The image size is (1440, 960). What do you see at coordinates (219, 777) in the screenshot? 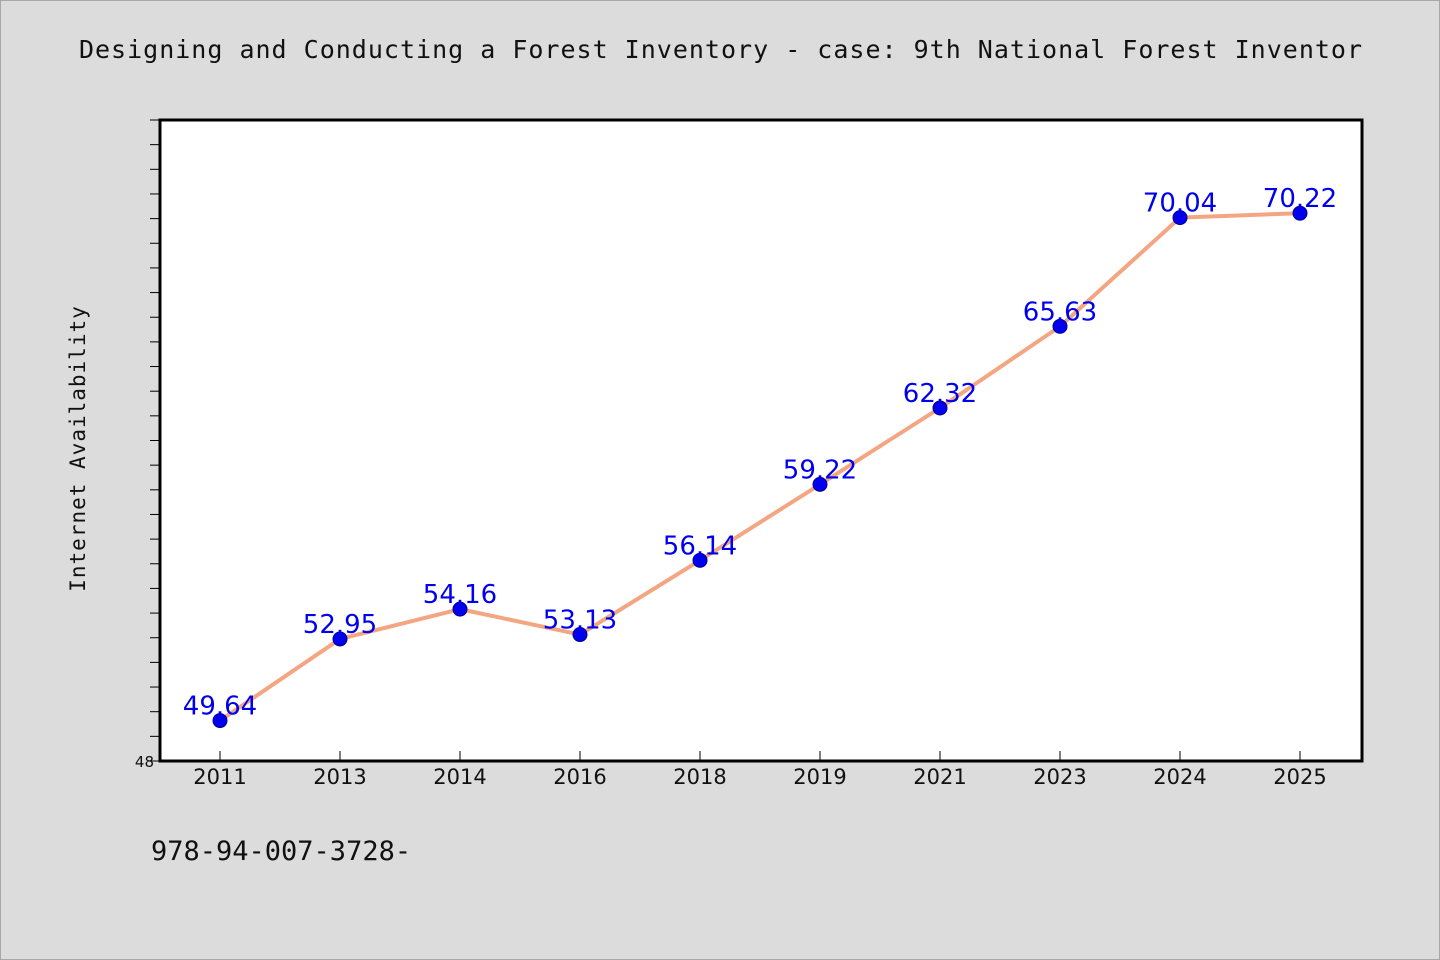
I see `x-tick-label: 2011` at bounding box center [219, 777].